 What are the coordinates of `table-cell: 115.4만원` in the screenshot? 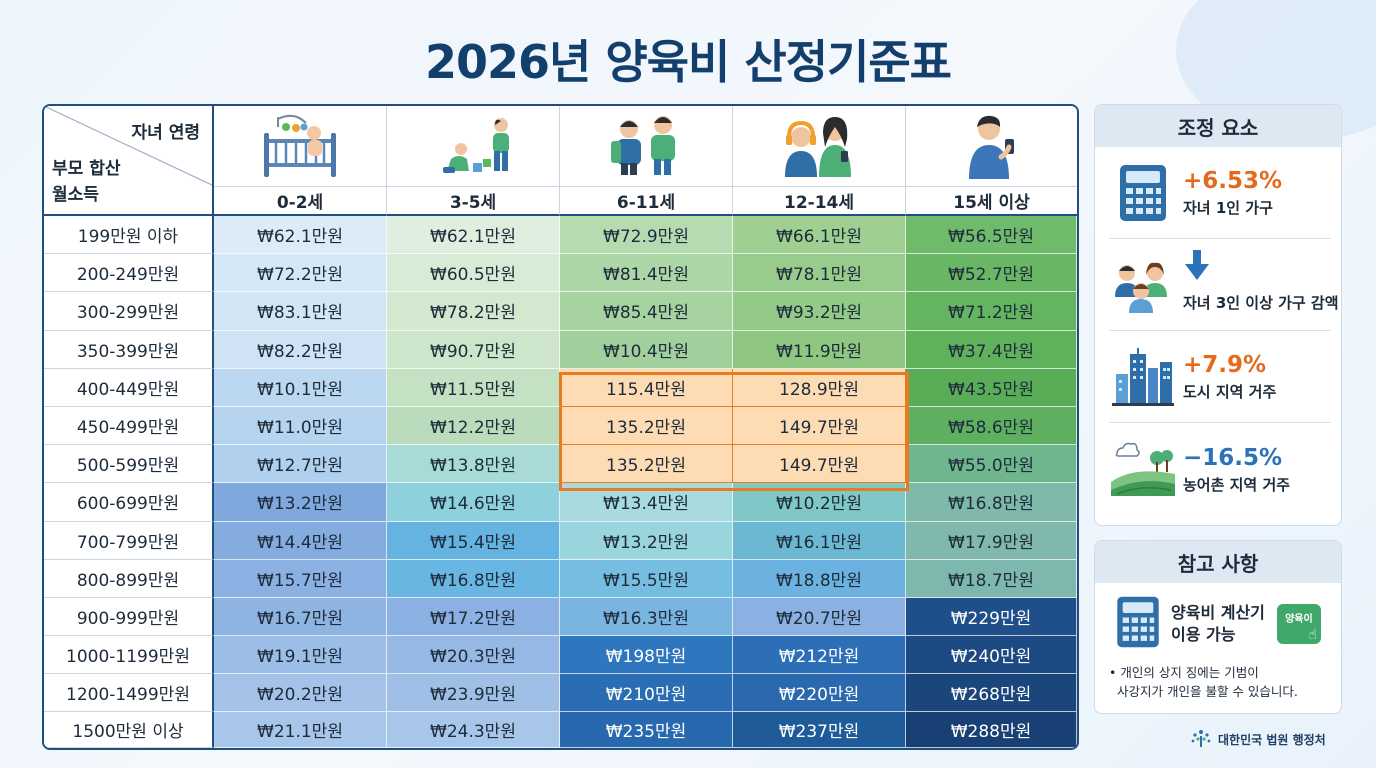 It's located at (646, 387).